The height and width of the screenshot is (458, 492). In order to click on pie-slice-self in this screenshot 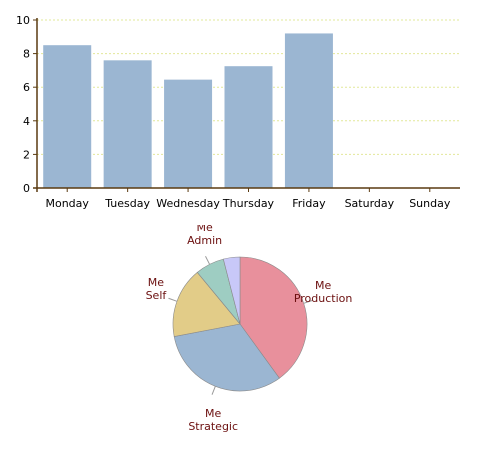, I will do `click(206, 304)`.